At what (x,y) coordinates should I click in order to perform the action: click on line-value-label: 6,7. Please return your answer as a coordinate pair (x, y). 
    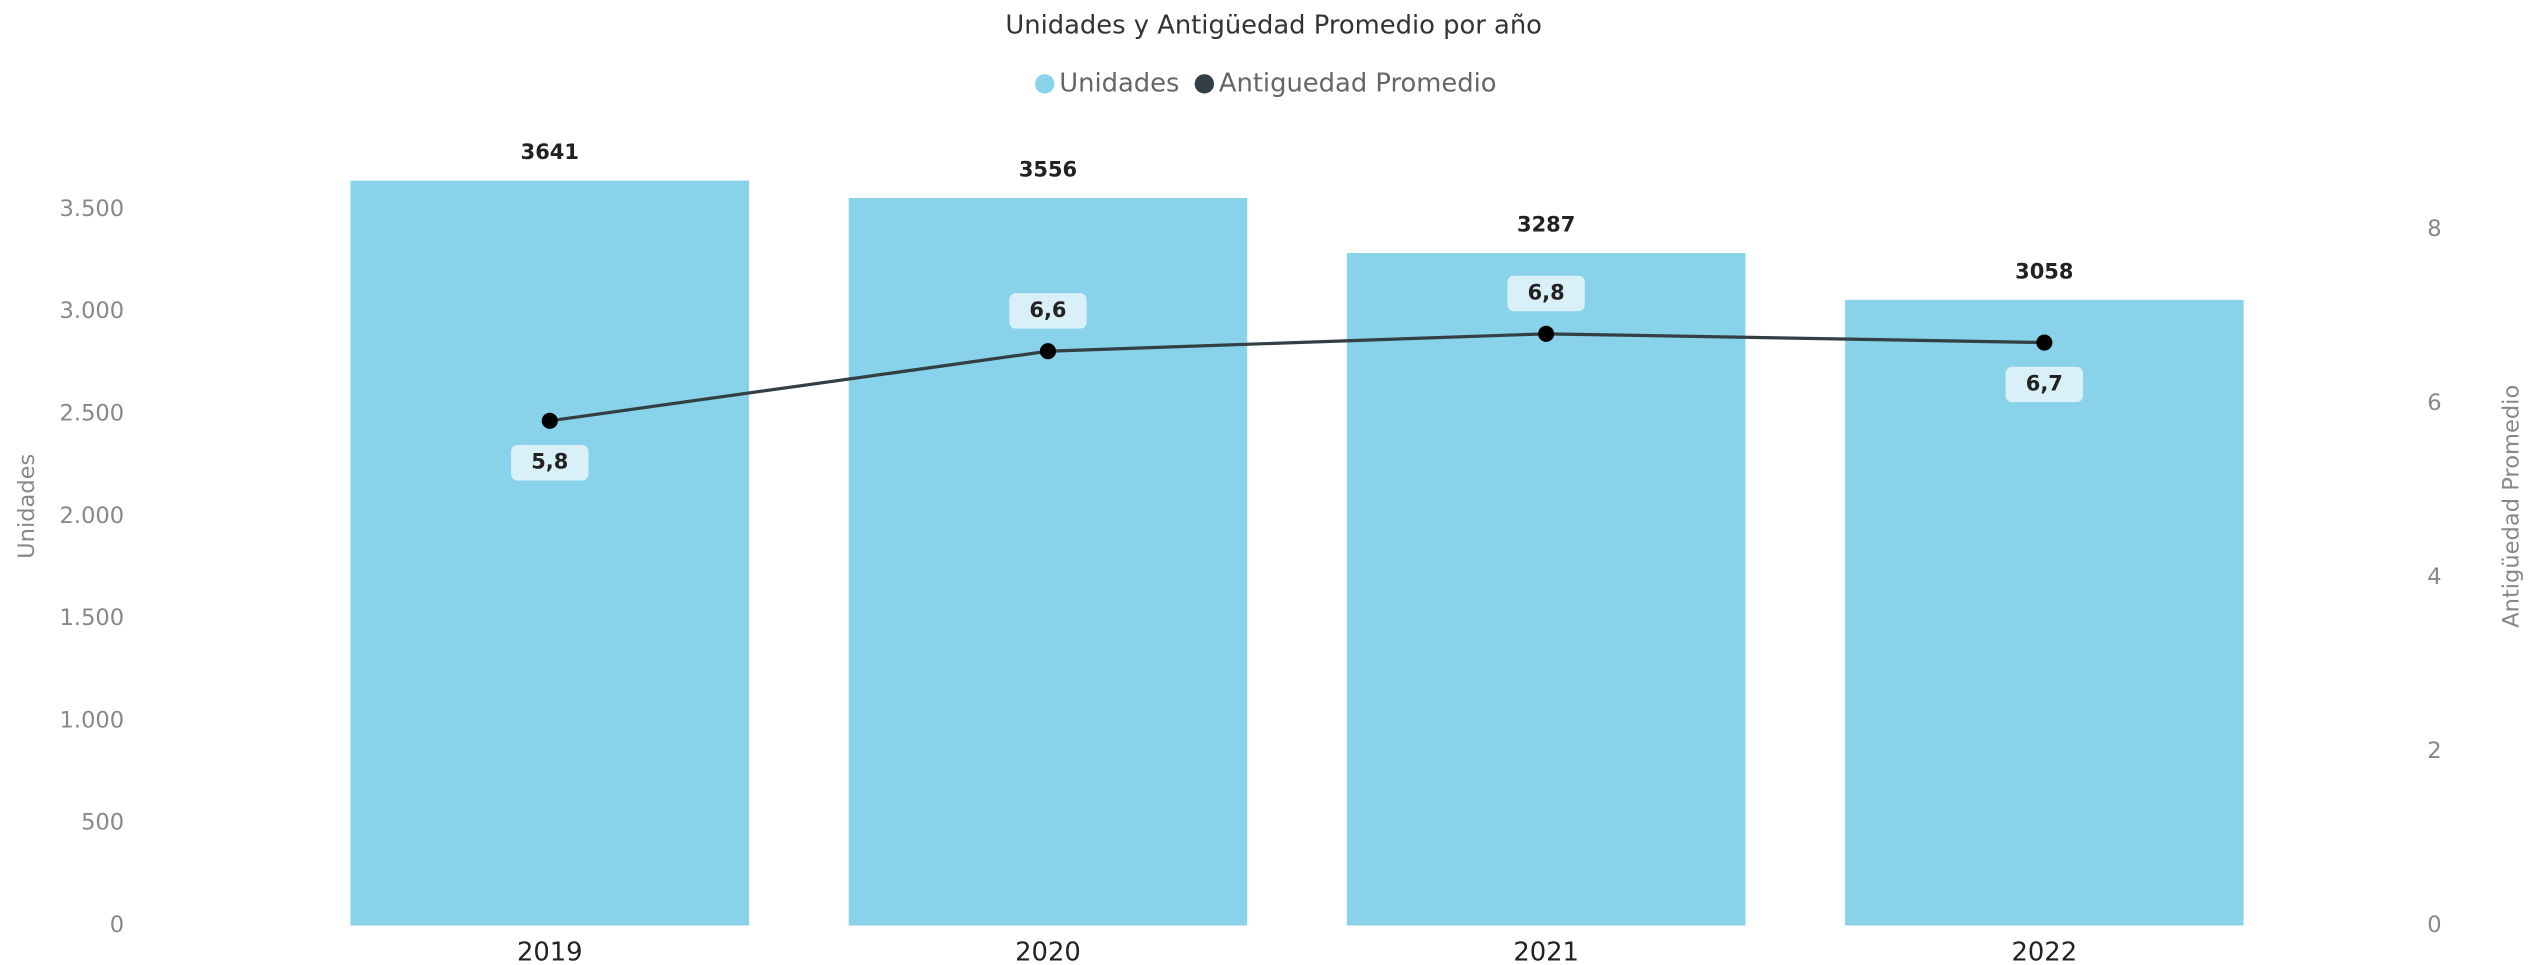
    Looking at the image, I should click on (2044, 383).